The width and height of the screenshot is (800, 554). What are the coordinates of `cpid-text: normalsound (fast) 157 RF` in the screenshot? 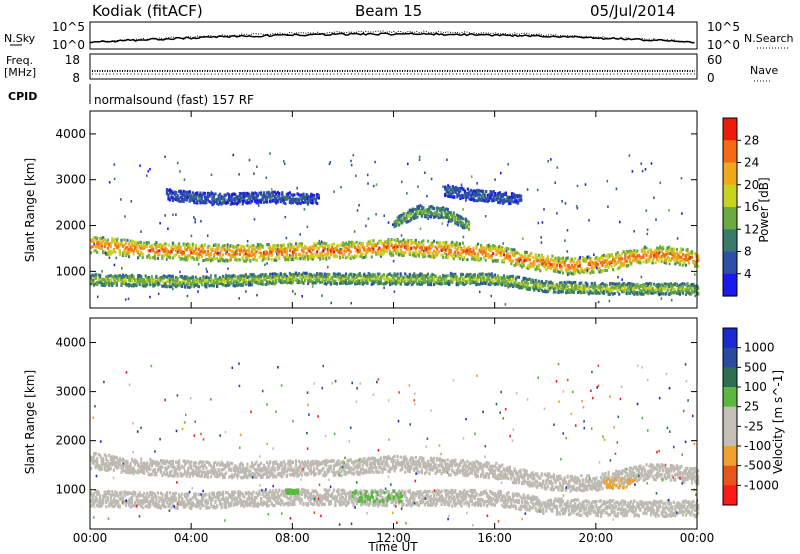 It's located at (174, 100).